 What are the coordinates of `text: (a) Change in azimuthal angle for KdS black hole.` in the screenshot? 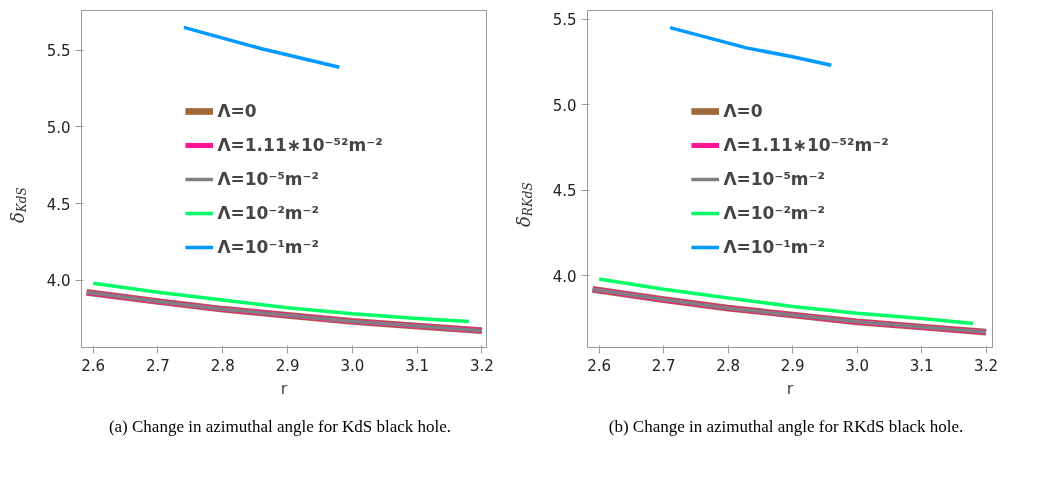 It's located at (280, 427).